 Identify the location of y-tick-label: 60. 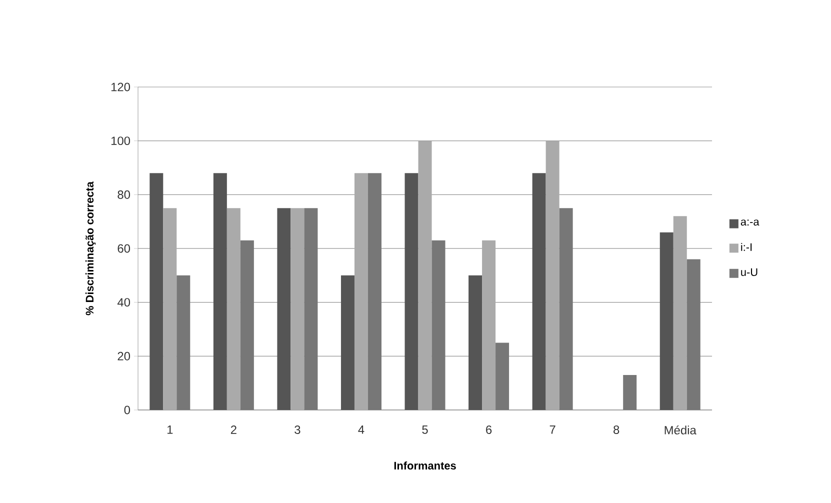
(124, 248).